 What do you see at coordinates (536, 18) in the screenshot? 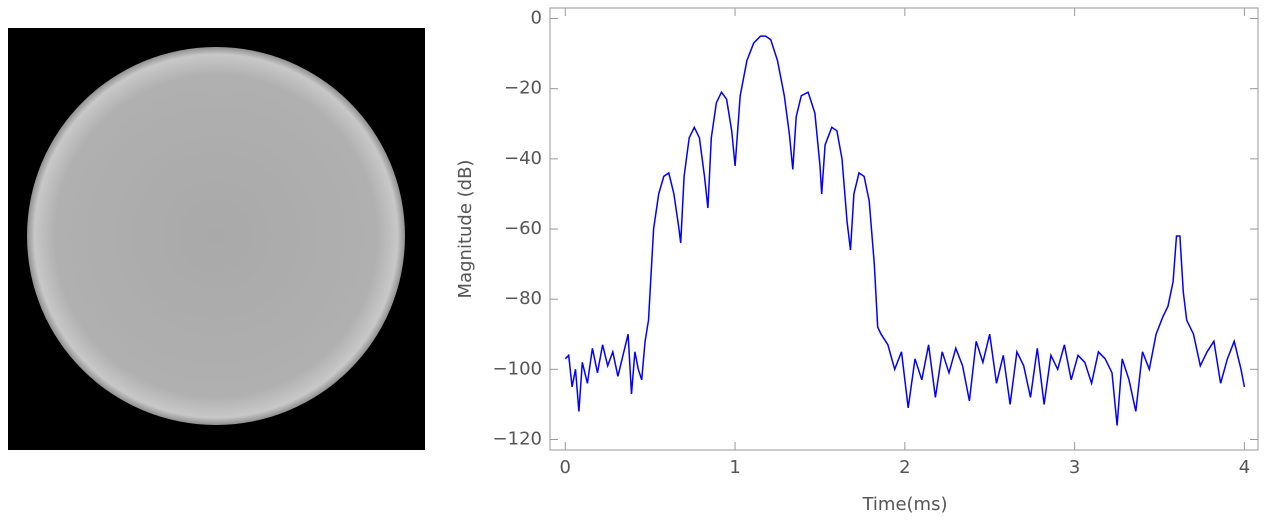
I see `y-tick-label: 0` at bounding box center [536, 18].